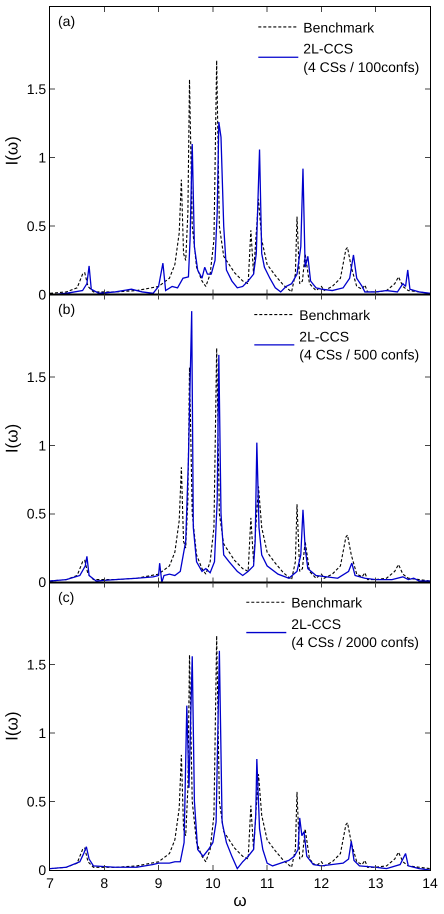 The width and height of the screenshot is (444, 914). What do you see at coordinates (158, 882) in the screenshot?
I see `x-tick-label: 9` at bounding box center [158, 882].